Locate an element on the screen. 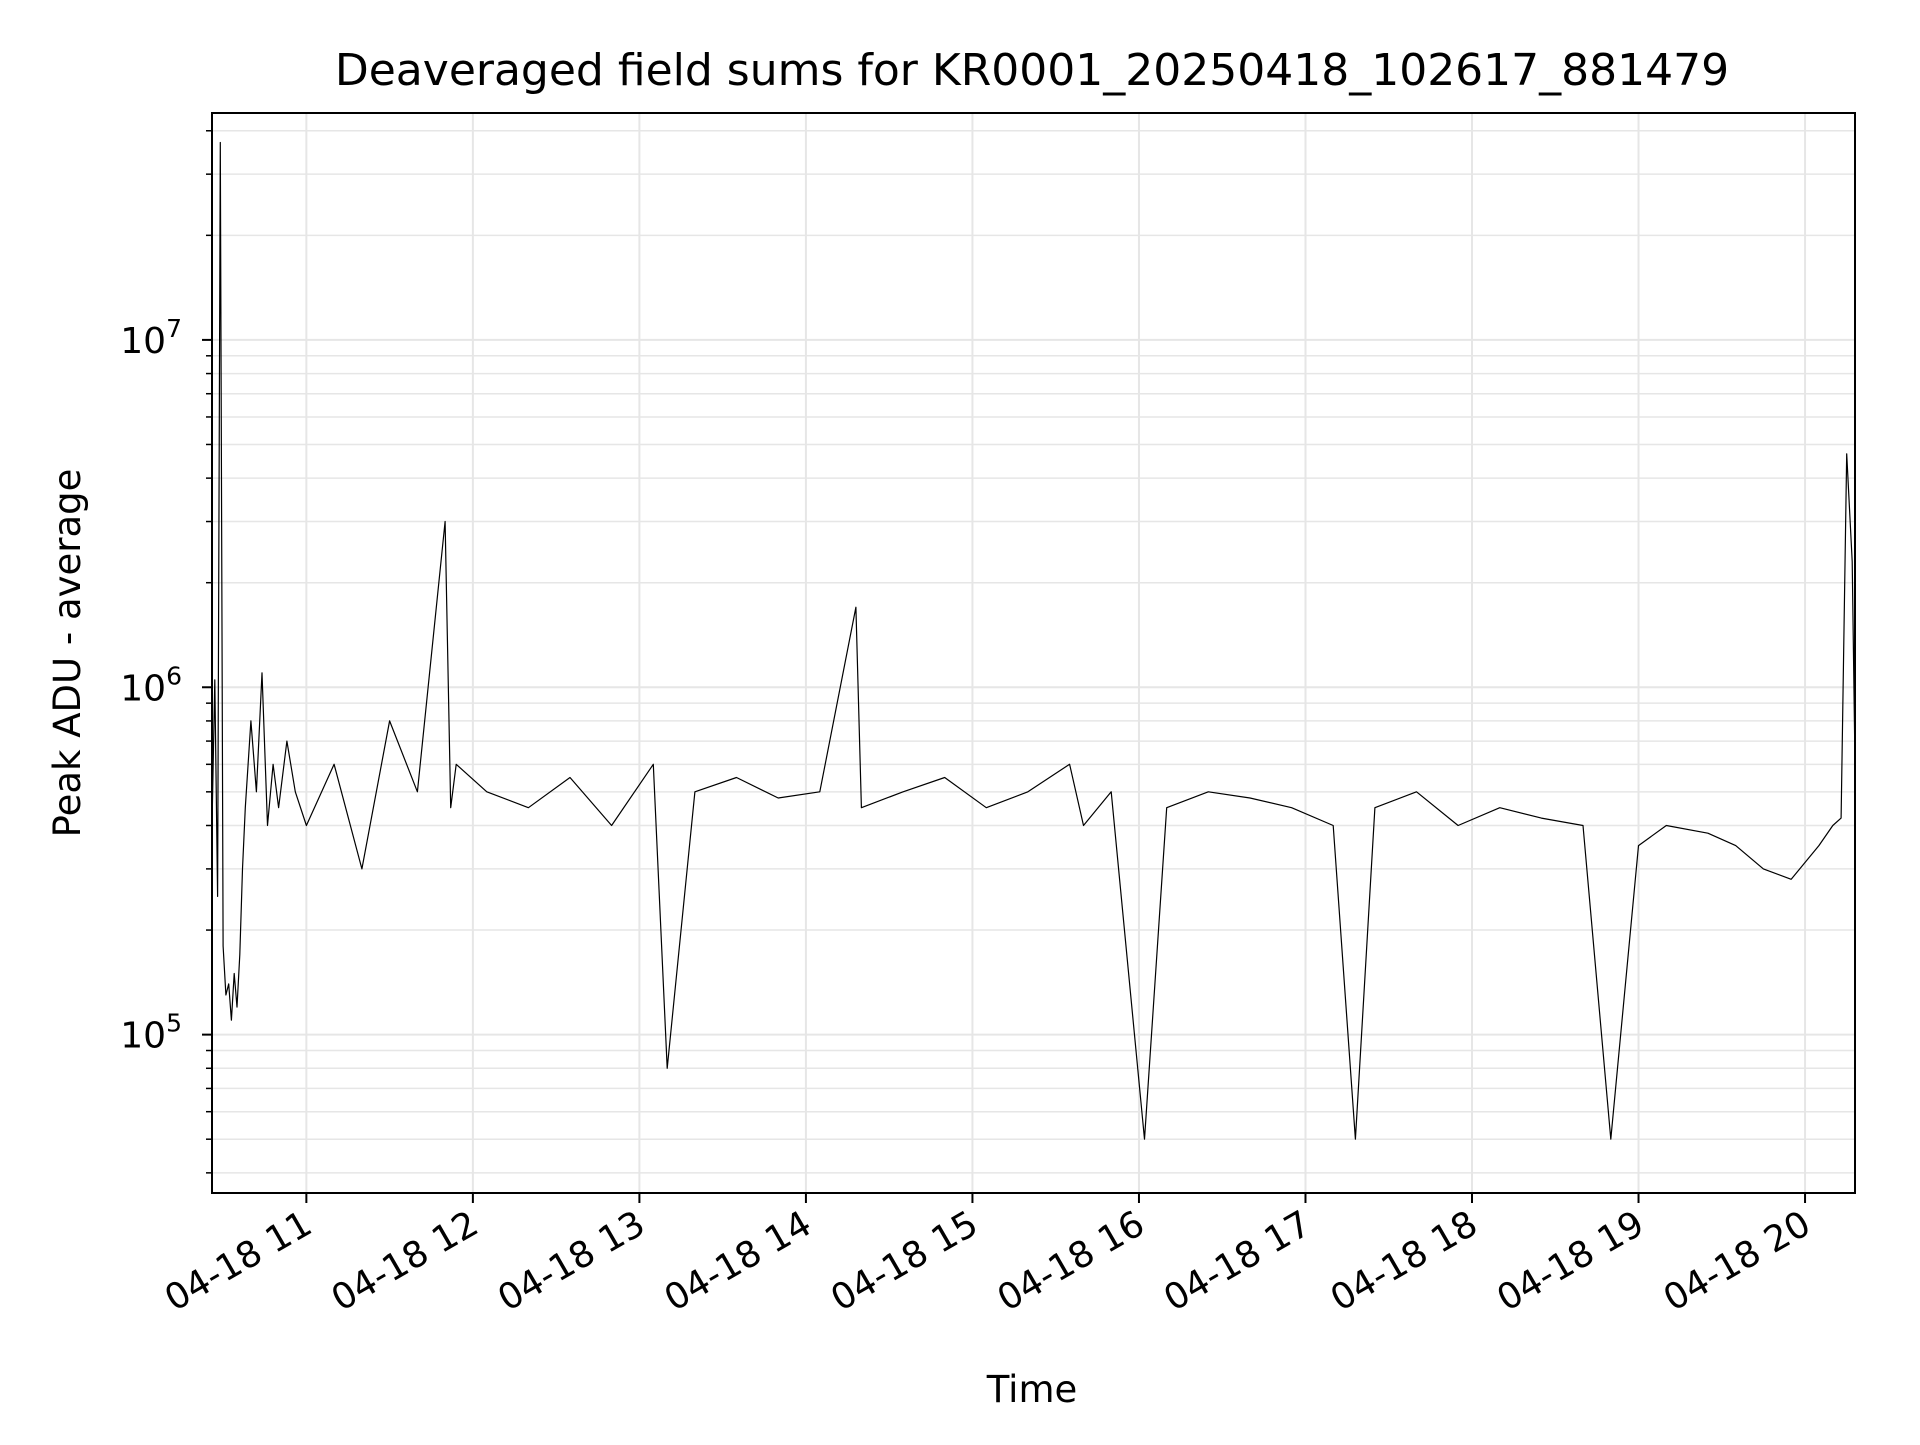  y-tick-label: 10⁶ is located at coordinates (151, 685).